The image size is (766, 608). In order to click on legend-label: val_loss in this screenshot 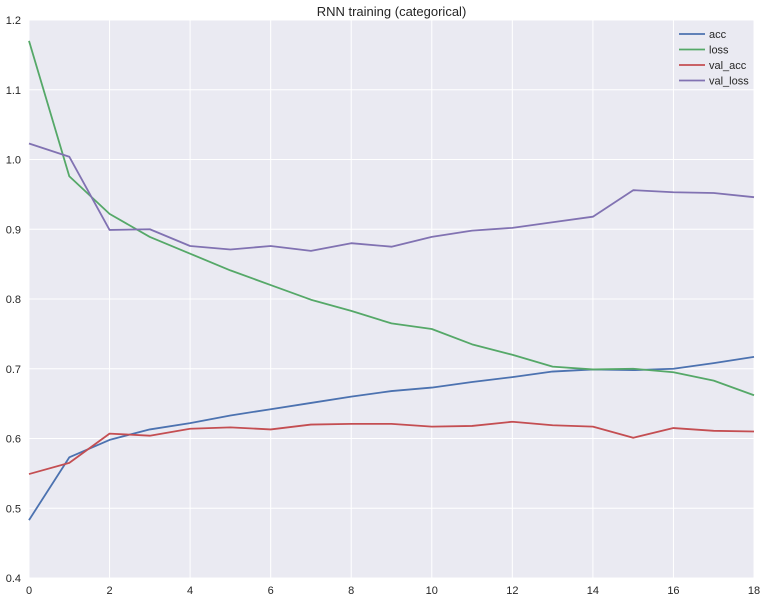, I will do `click(729, 82)`.